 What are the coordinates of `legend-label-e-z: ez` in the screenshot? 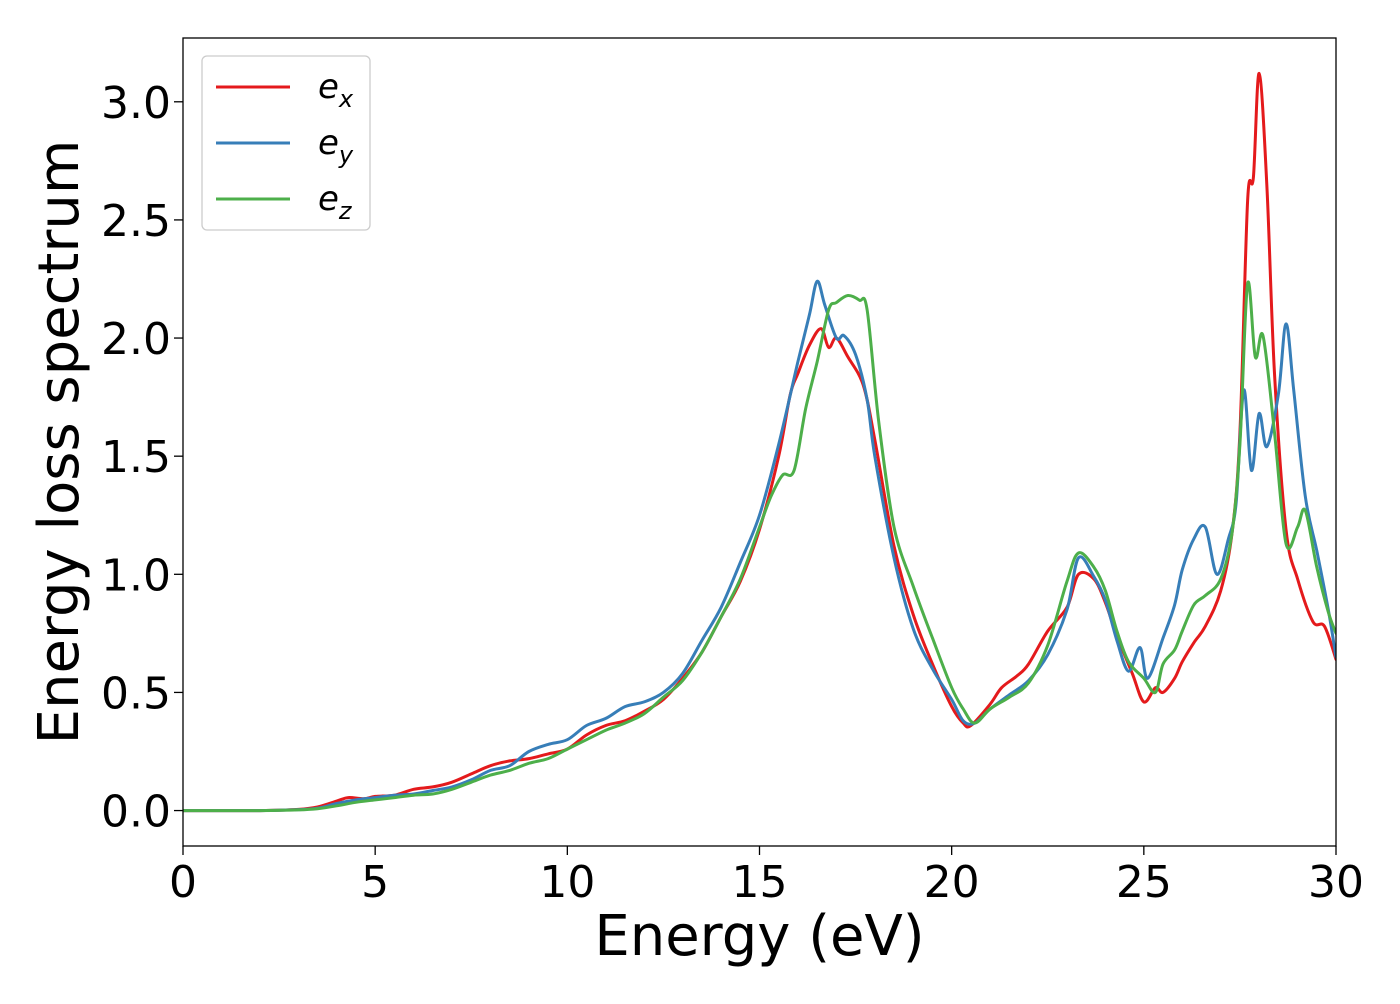 It's located at (335, 202).